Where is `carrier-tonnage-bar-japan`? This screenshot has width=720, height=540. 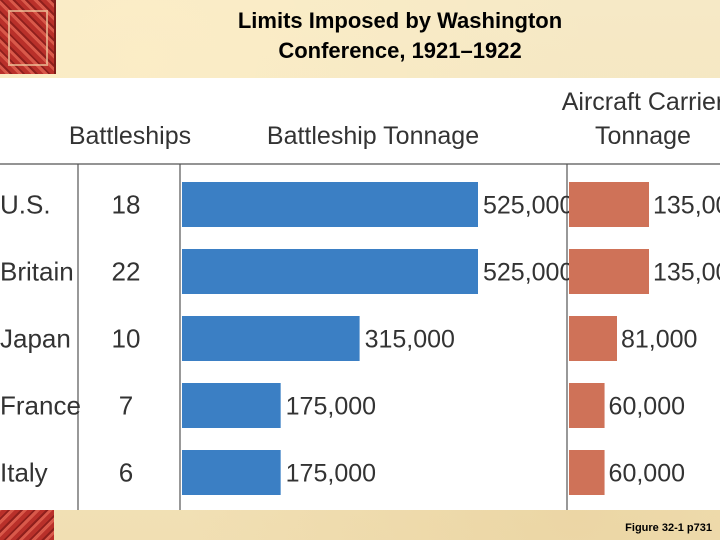 carrier-tonnage-bar-japan is located at coordinates (593, 338).